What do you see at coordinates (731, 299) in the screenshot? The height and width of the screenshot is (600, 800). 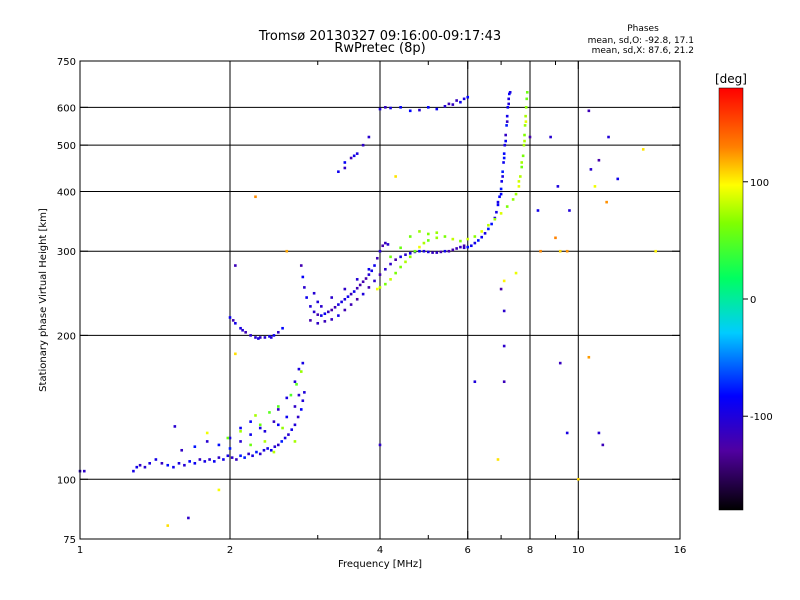 I see `colorbar` at bounding box center [731, 299].